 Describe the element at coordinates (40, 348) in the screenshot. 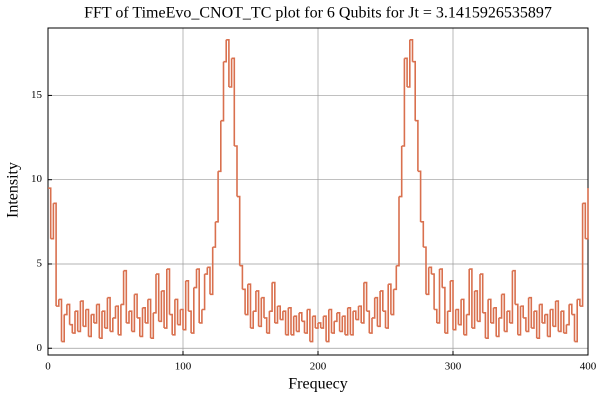

I see `y-tick-label: 0` at that location.